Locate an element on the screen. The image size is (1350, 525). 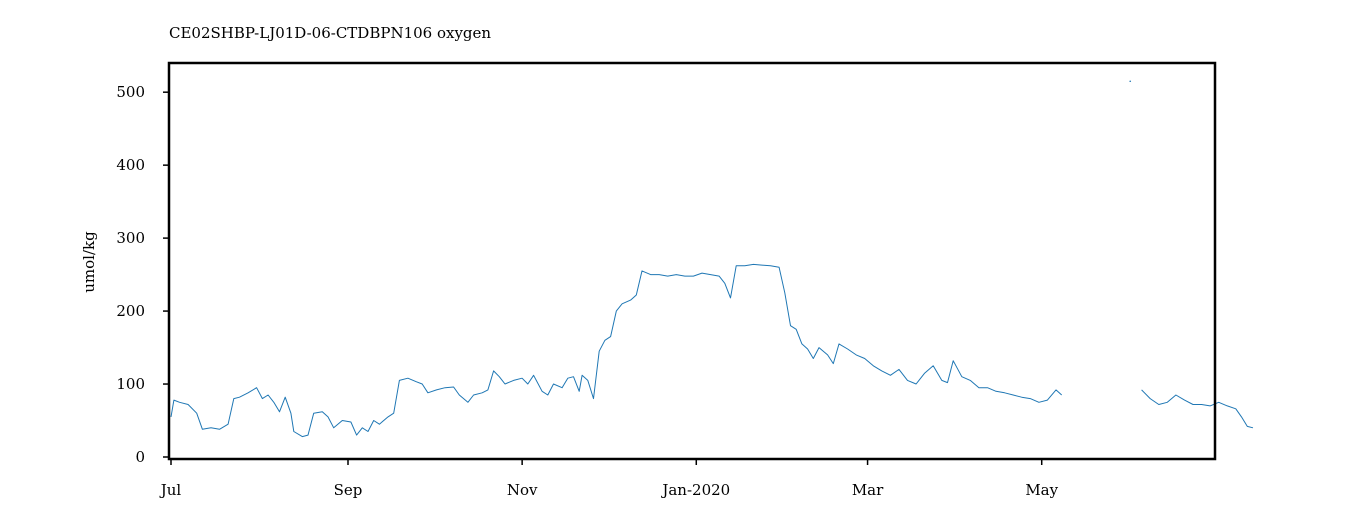
series-line is located at coordinates (1197, 409).